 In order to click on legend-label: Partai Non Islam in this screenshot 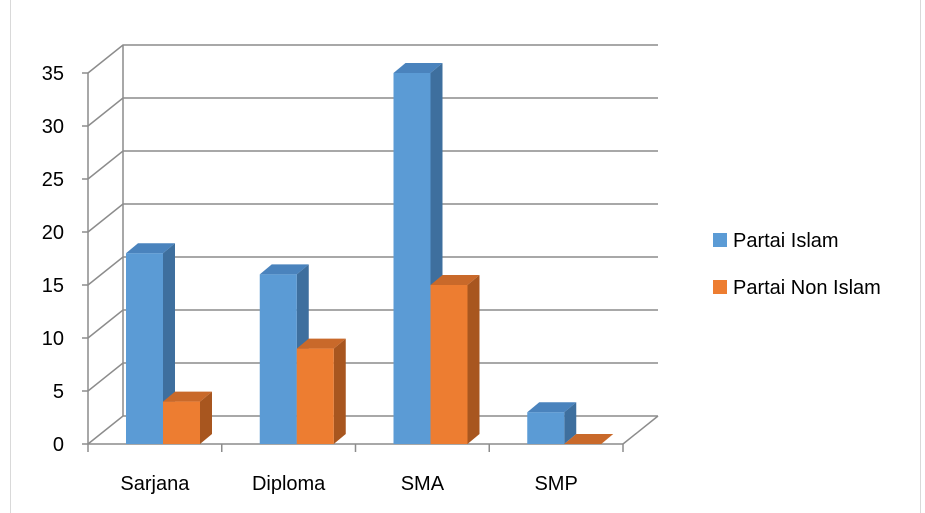, I will do `click(807, 288)`.